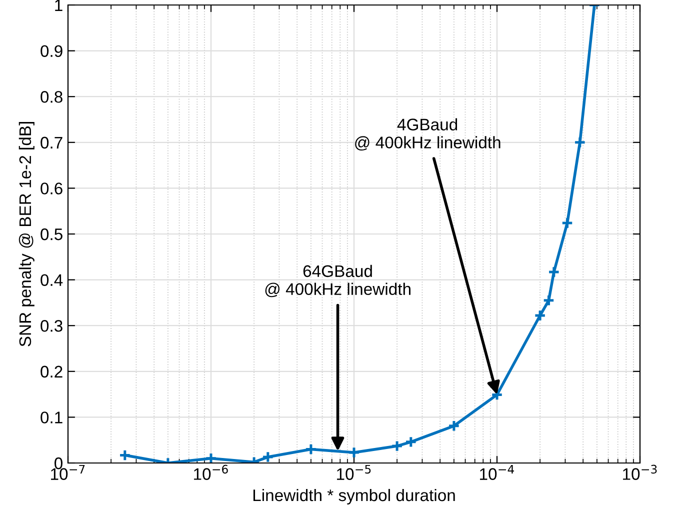 The image size is (674, 522). What do you see at coordinates (51, 418) in the screenshot?
I see `y-tick-label: 0.1` at bounding box center [51, 418].